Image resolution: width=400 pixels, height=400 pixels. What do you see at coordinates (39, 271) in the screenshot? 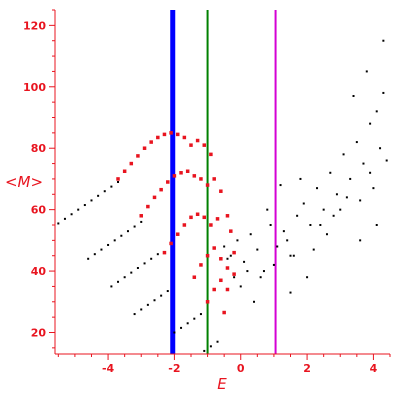
I see `y-tick-label-2: 40` at bounding box center [39, 271].